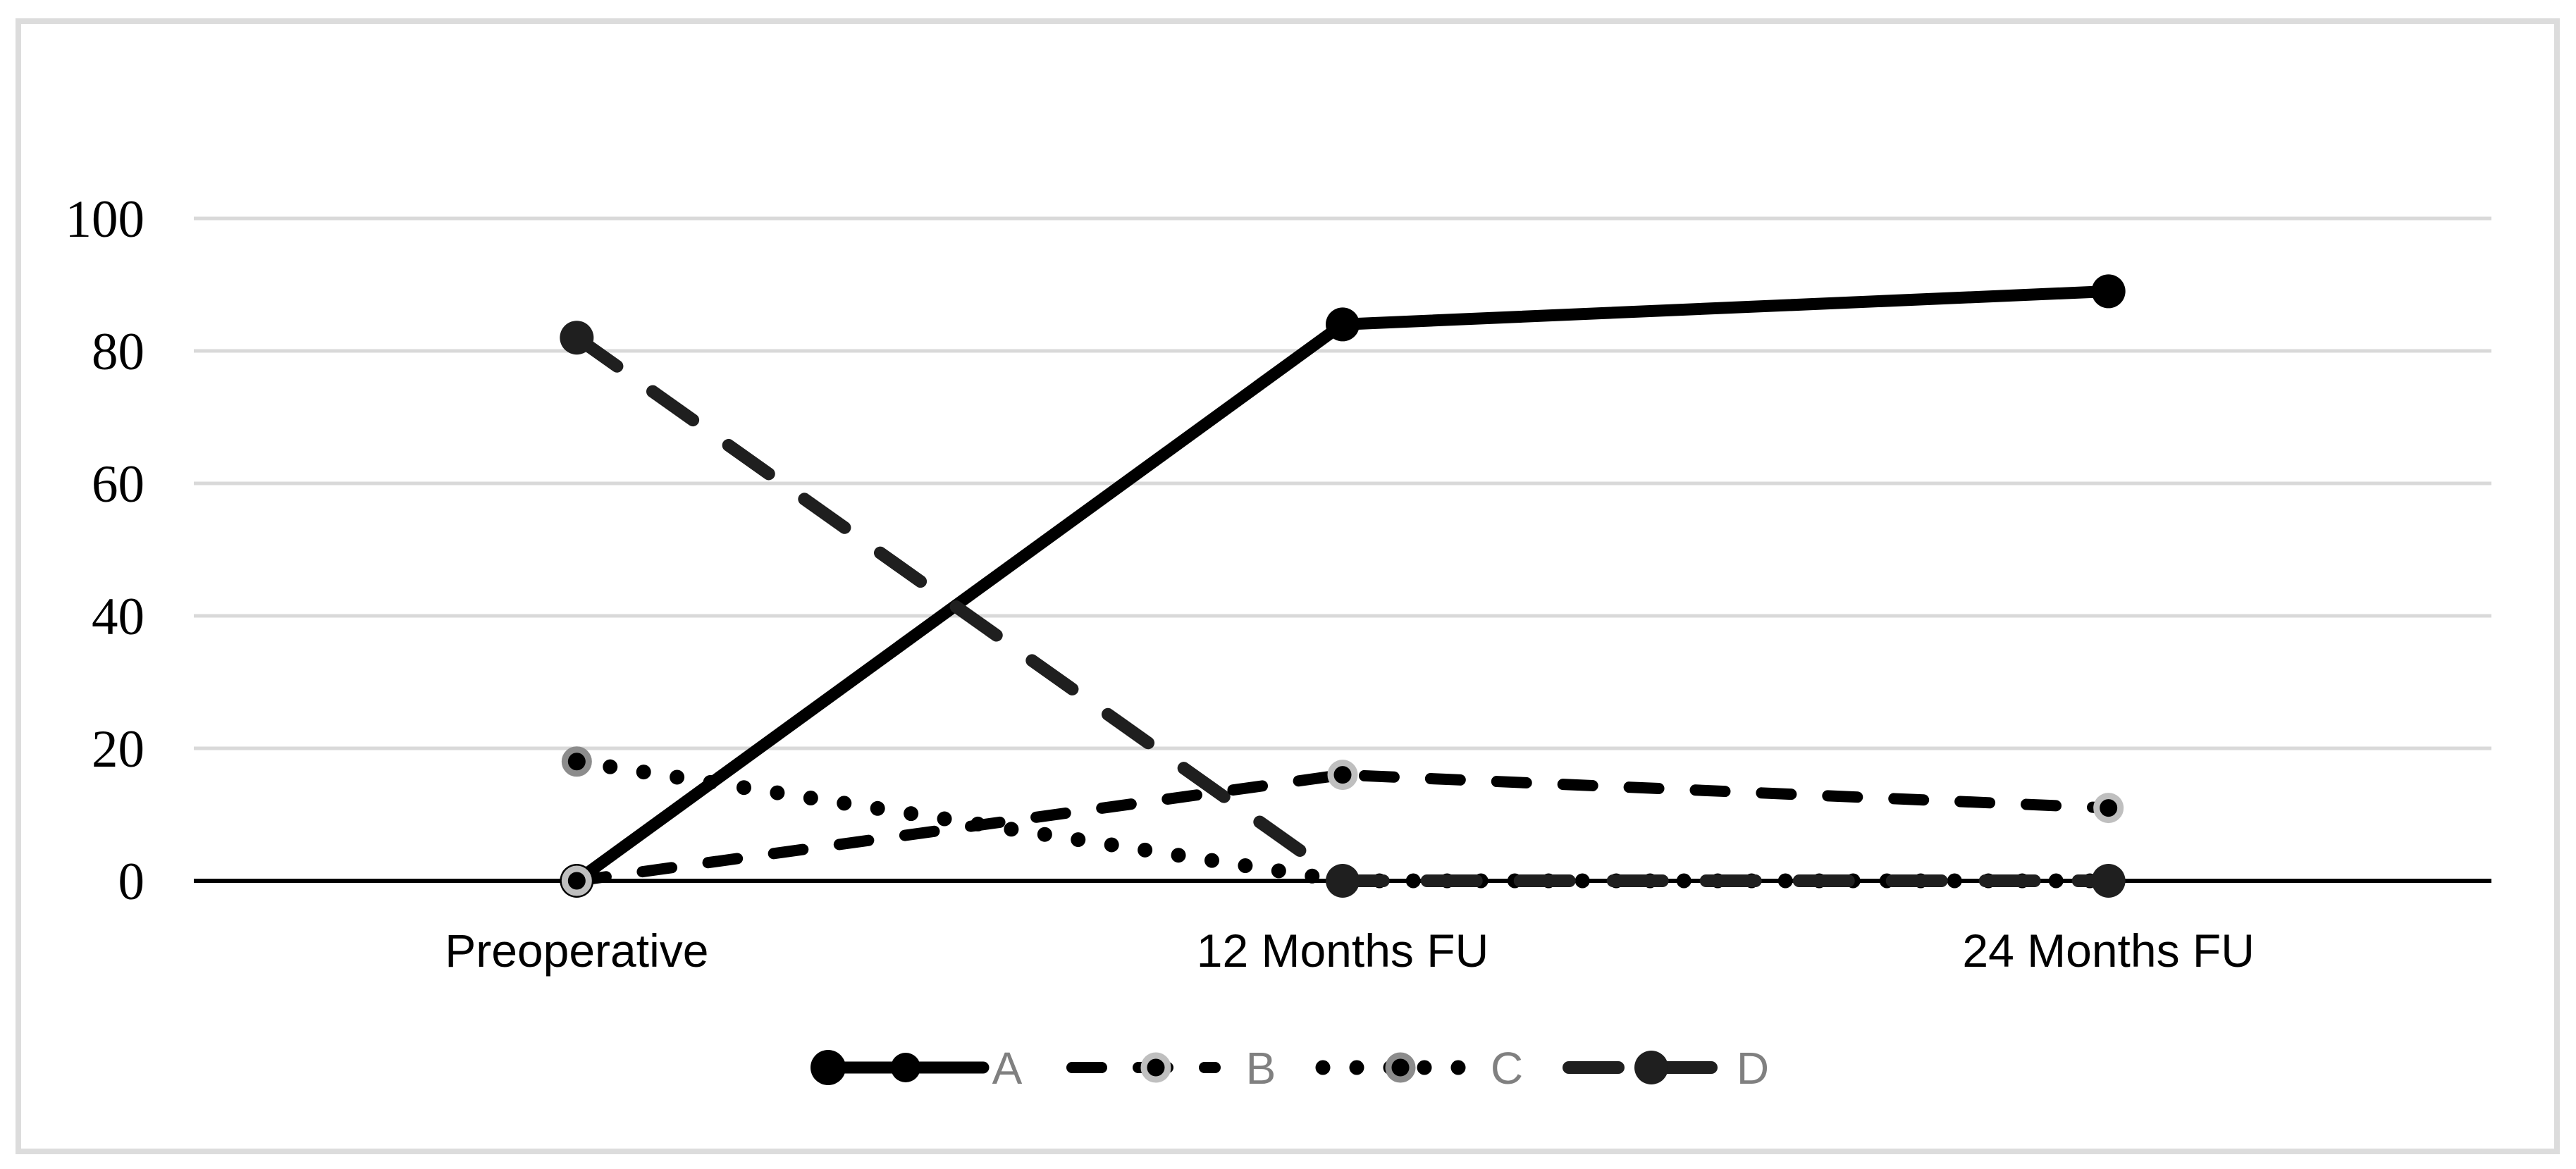  What do you see at coordinates (1507, 1069) in the screenshot?
I see `legend-label-C: C` at bounding box center [1507, 1069].